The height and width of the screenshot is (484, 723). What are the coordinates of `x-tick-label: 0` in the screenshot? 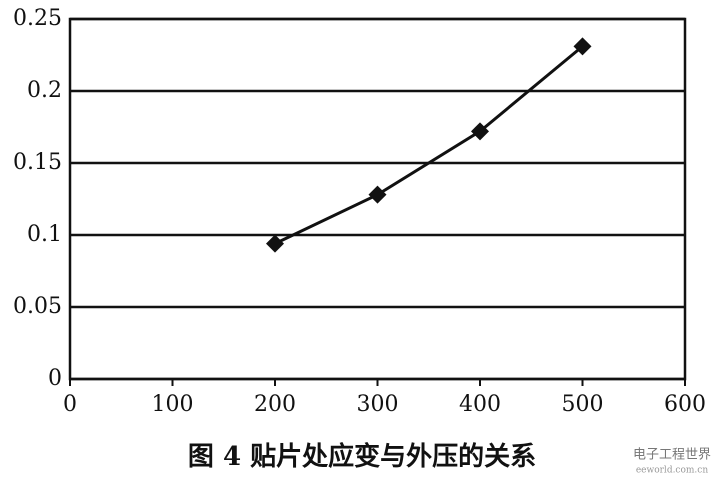 It's located at (70, 404).